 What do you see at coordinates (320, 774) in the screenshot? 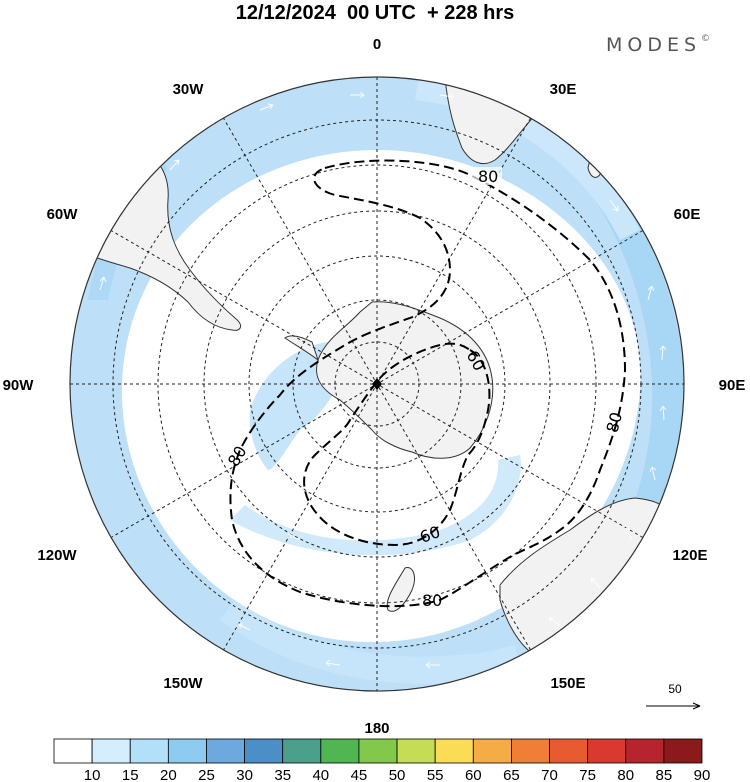
I see `colorbar-tick-label: 40` at bounding box center [320, 774].